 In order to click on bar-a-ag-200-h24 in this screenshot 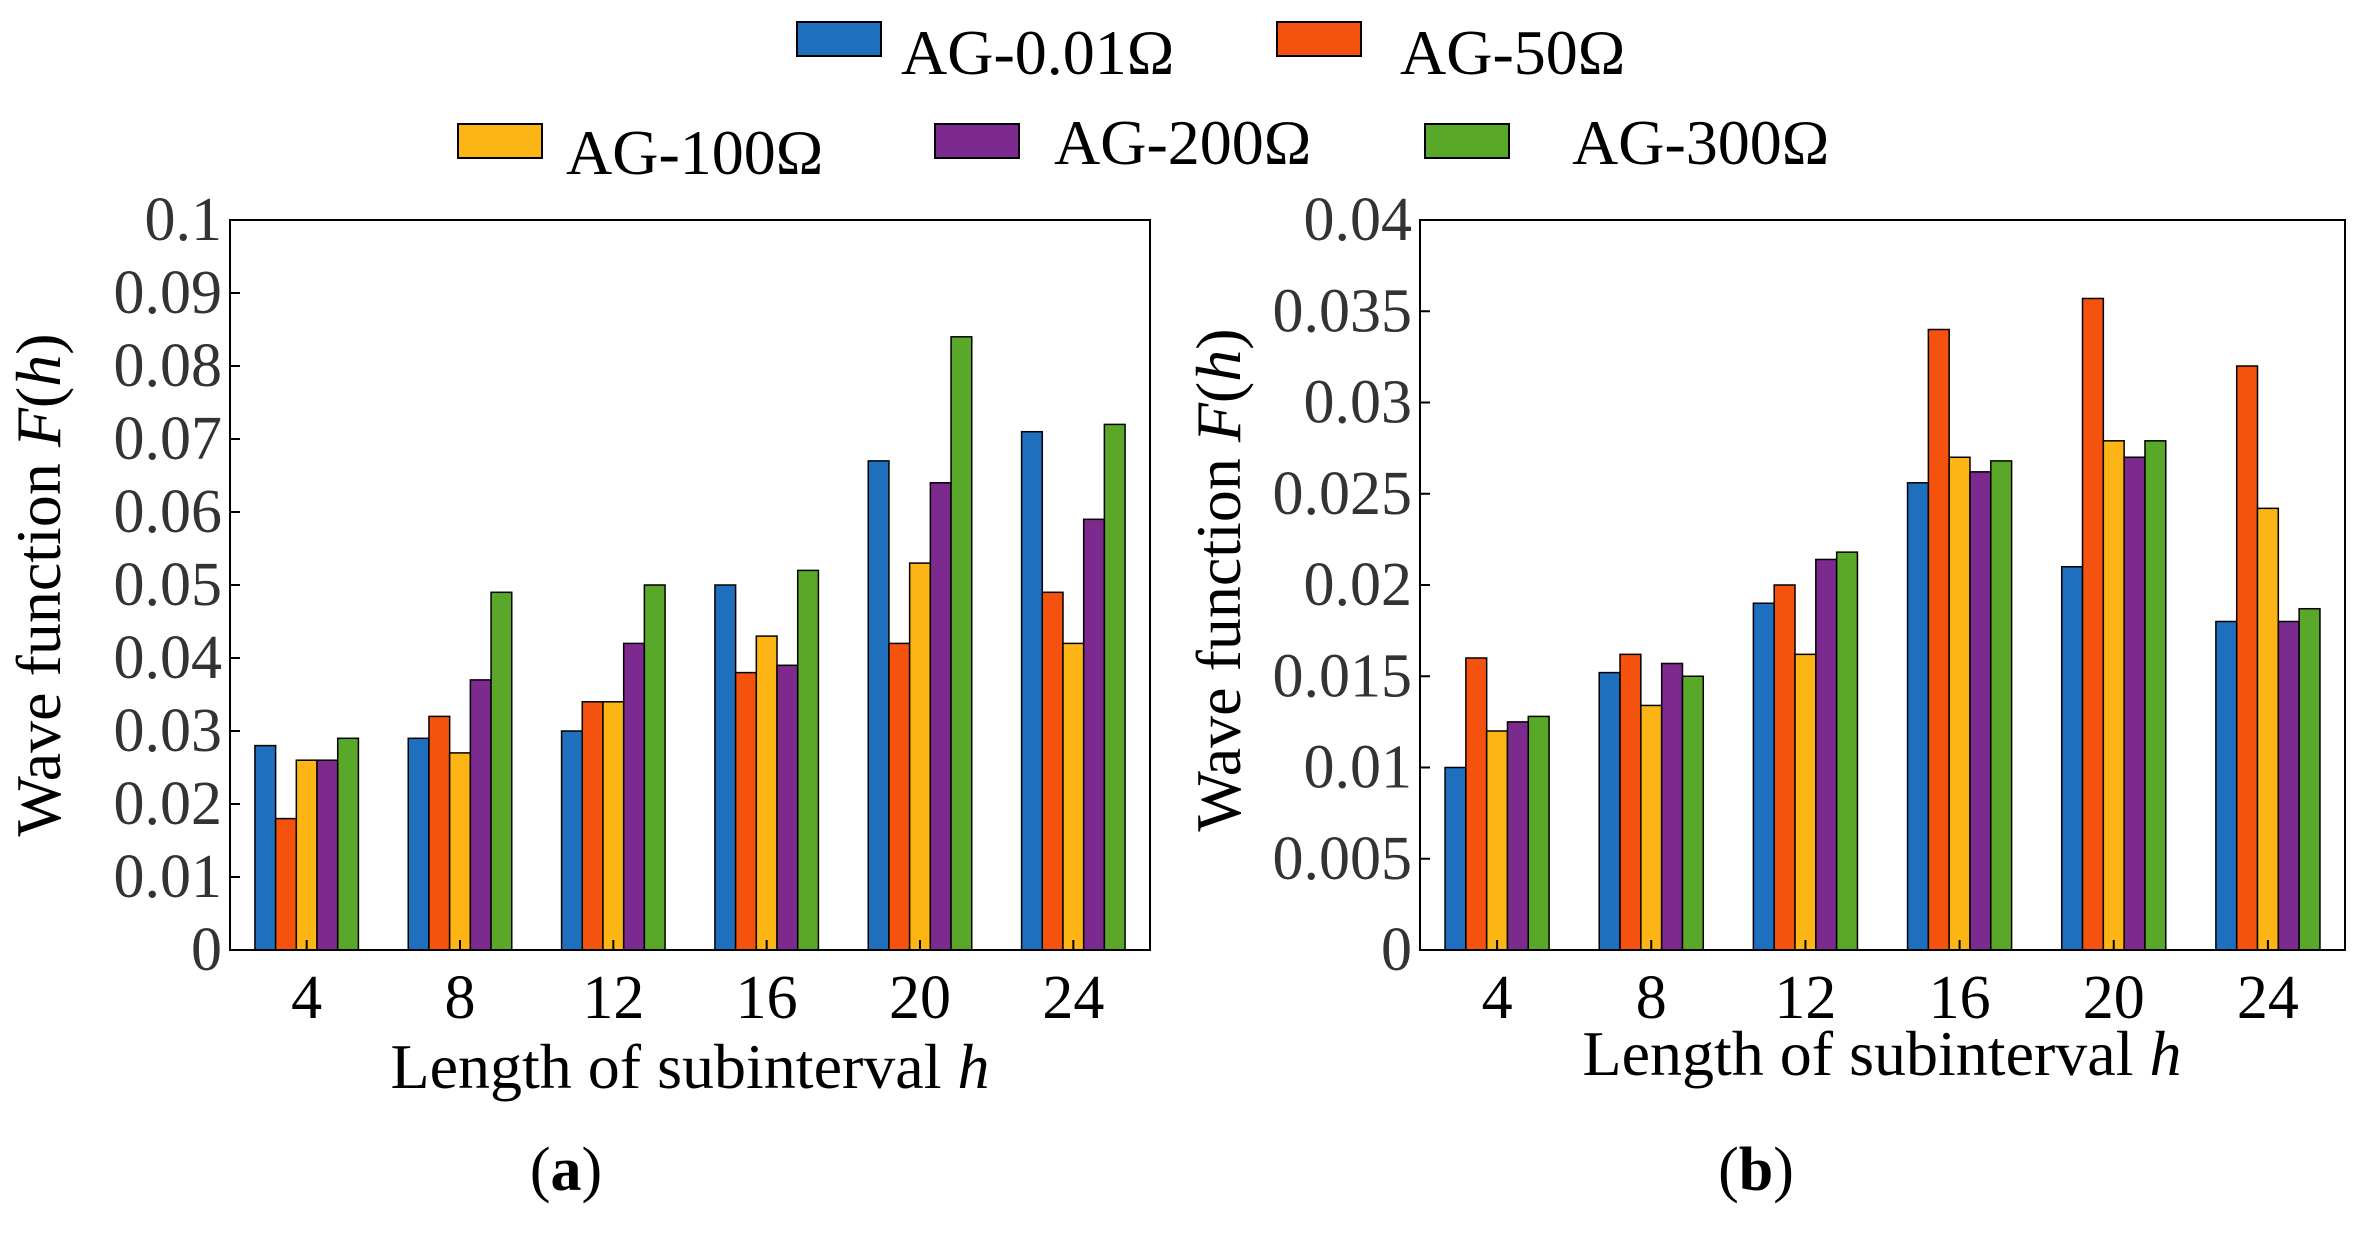, I will do `click(1094, 734)`.